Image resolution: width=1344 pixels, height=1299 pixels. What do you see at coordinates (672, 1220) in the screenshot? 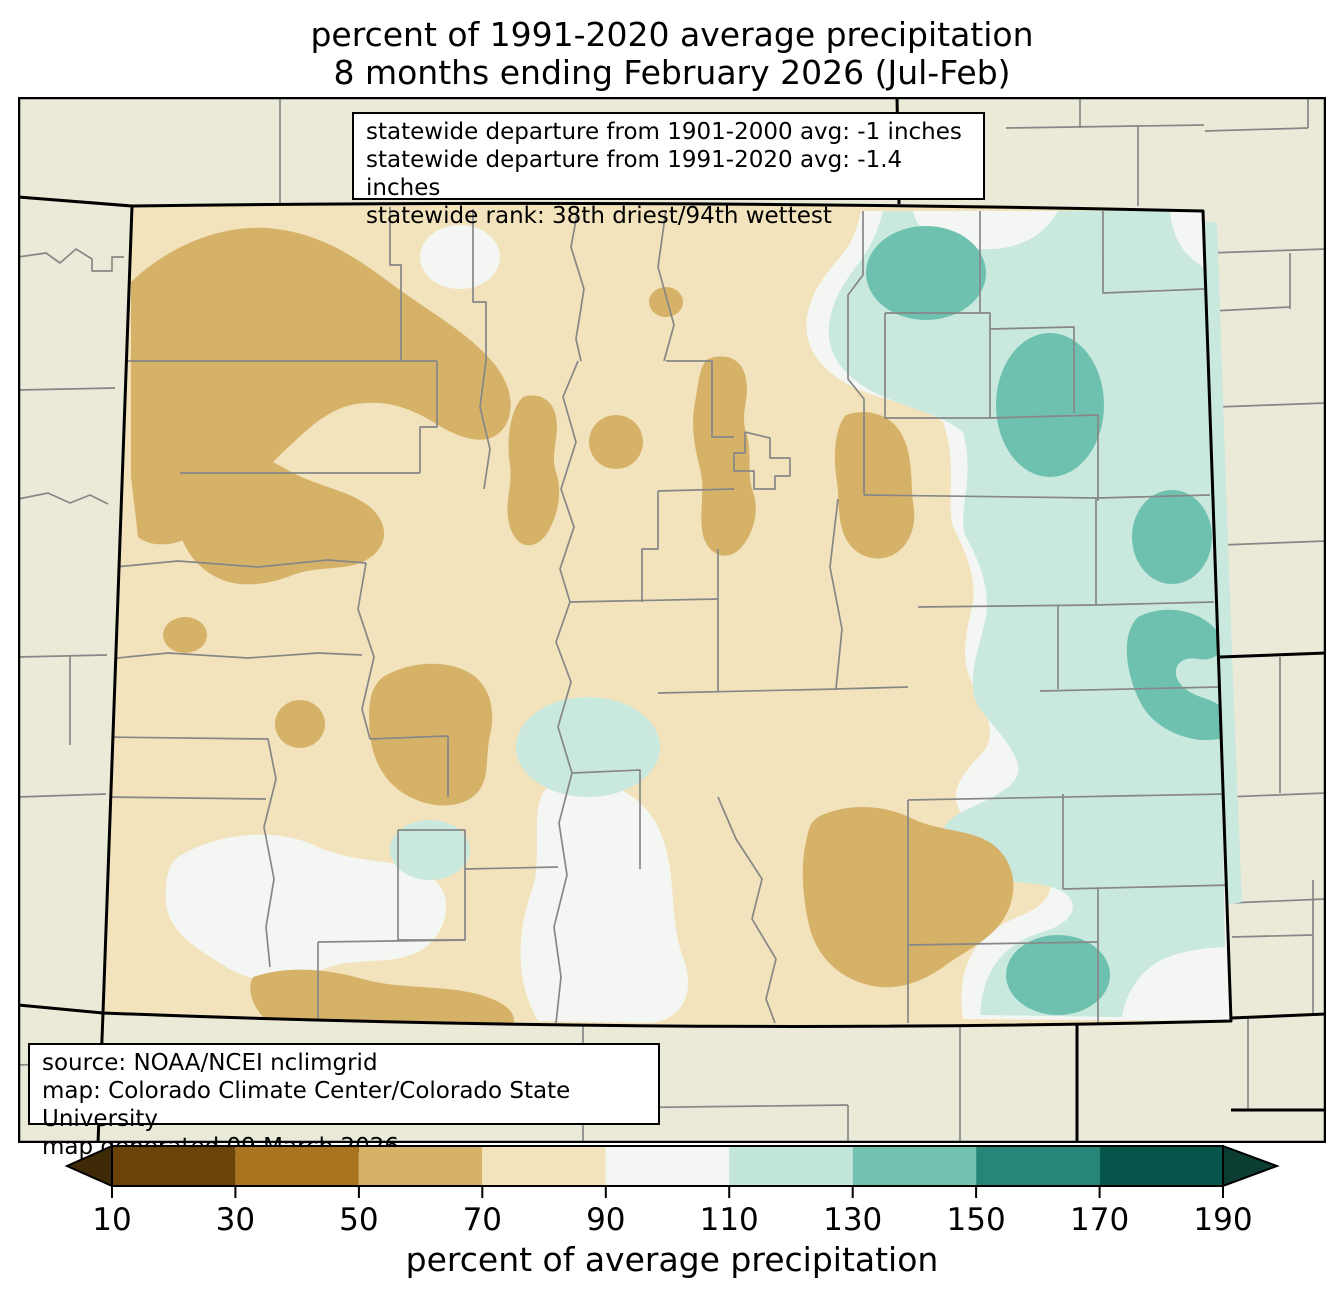
I see `colorbar-tick-labels: 10 30 50 70 90 110 130 150 170 190` at bounding box center [672, 1220].